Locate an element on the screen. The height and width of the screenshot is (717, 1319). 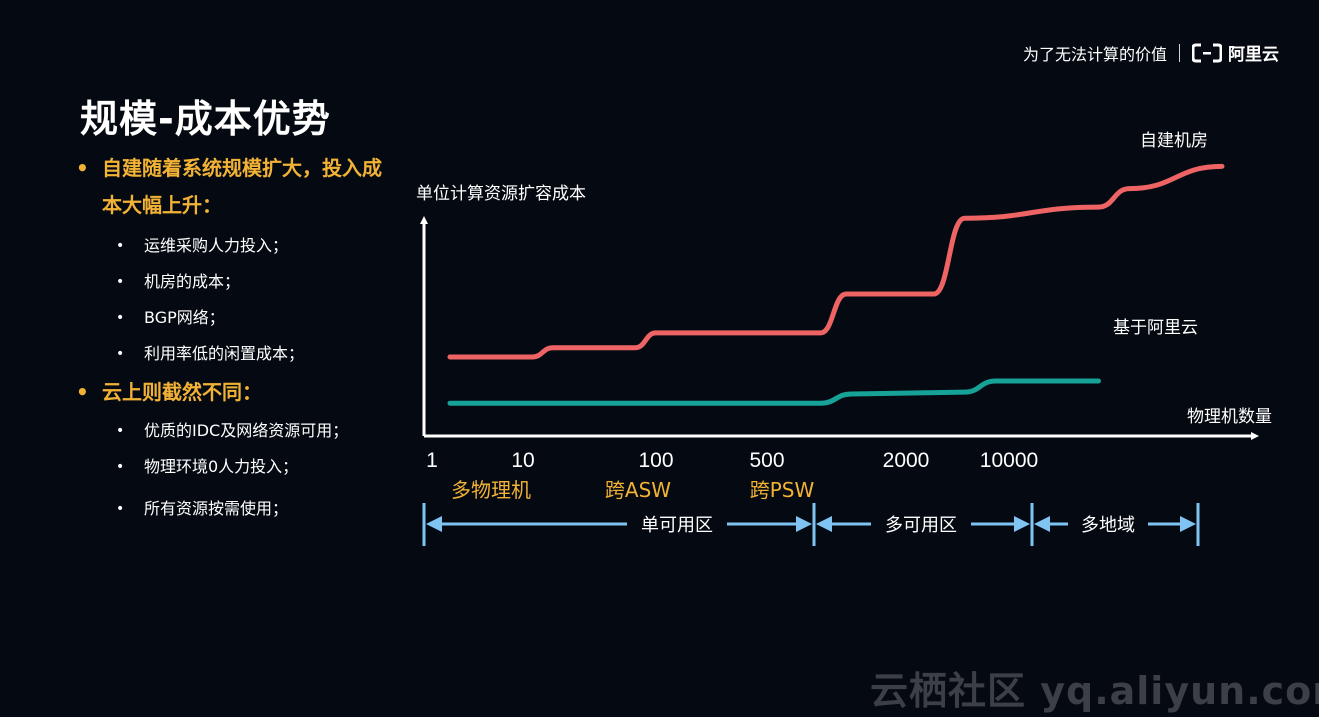
brand-name: 阿里云 is located at coordinates (1253, 55).